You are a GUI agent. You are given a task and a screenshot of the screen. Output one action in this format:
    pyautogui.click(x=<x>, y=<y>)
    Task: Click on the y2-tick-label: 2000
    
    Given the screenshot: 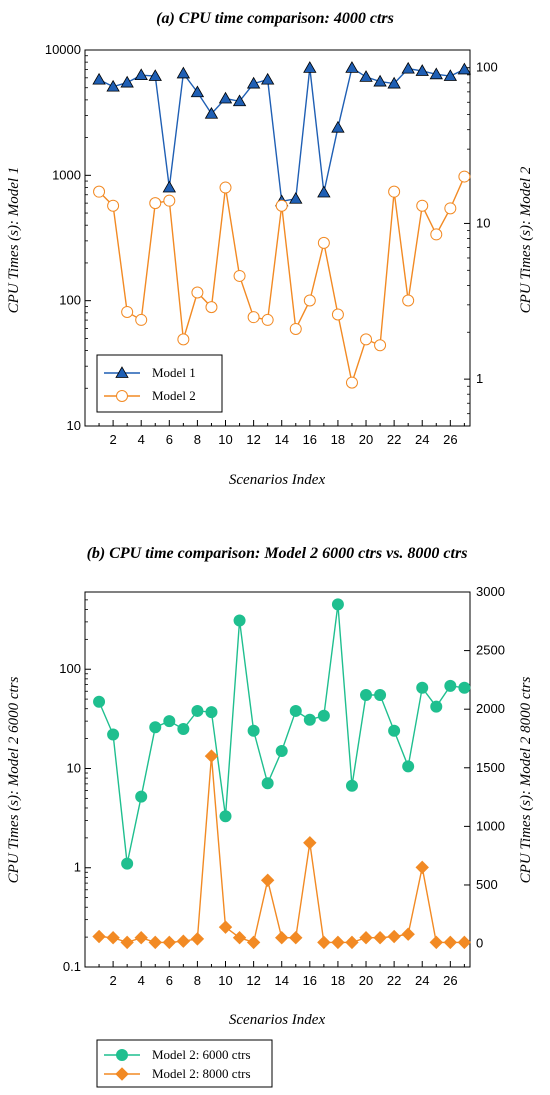 What is the action you would take?
    pyautogui.click(x=490, y=708)
    